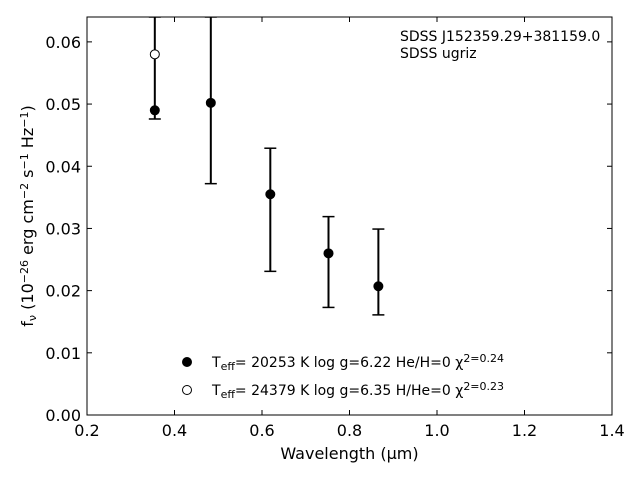 This screenshot has width=640, height=480. Describe the element at coordinates (63, 415) in the screenshot. I see `y-tick-label: 0.00` at that location.